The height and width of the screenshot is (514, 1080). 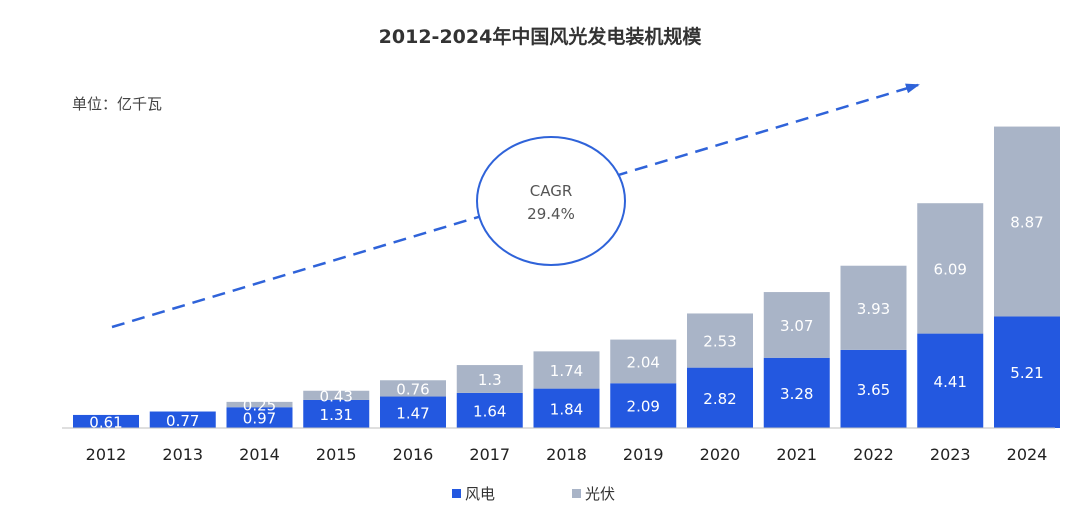 I want to click on legend-item-solar: 光伏, so click(x=593, y=493).